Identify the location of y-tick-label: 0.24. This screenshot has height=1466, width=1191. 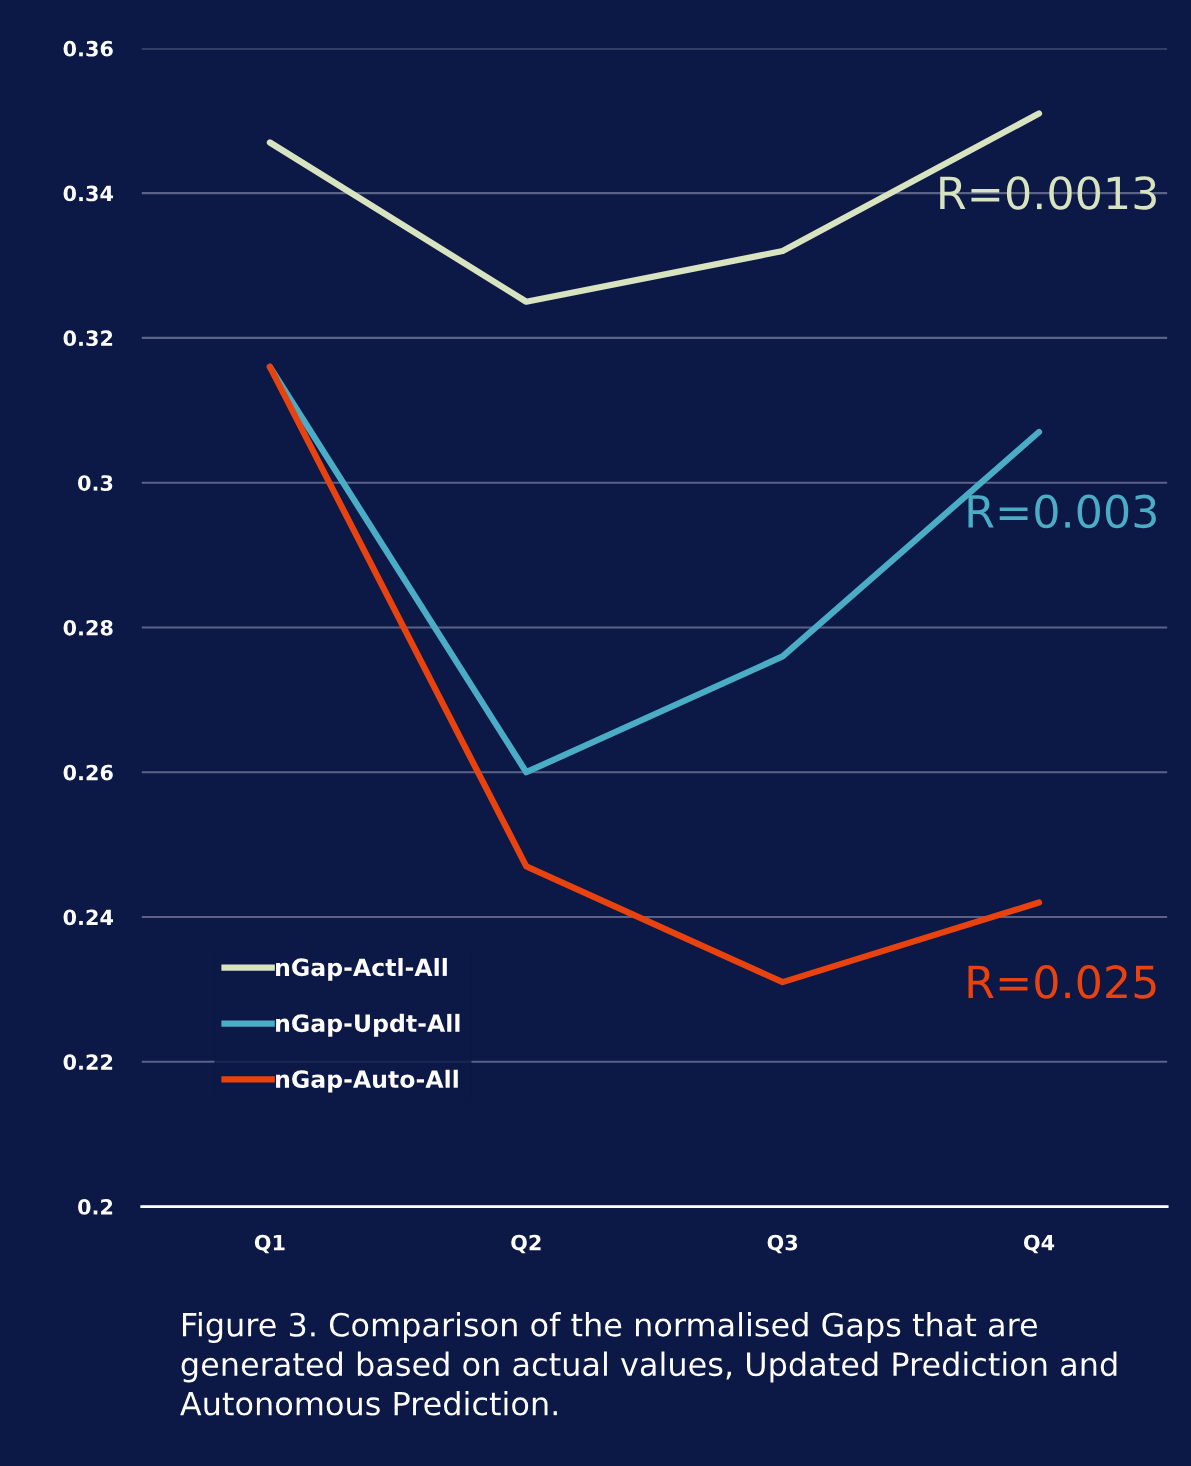
(88, 917).